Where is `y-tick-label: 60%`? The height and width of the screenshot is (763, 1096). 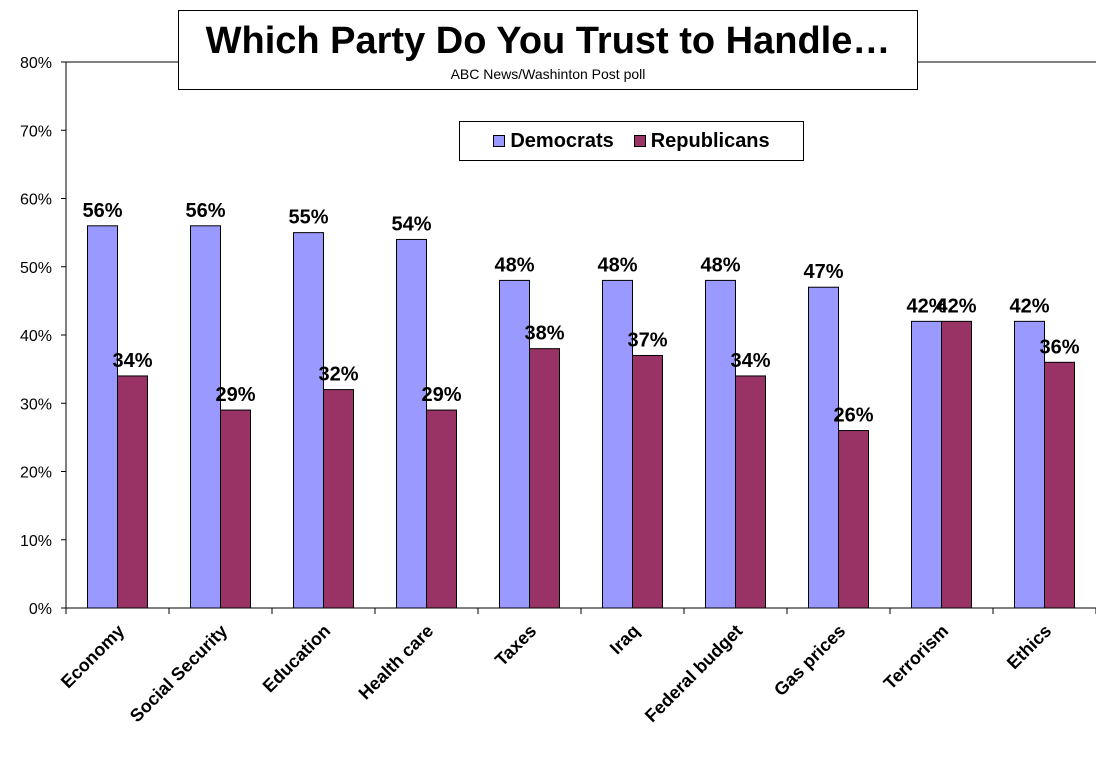
y-tick-label: 60% is located at coordinates (36, 200).